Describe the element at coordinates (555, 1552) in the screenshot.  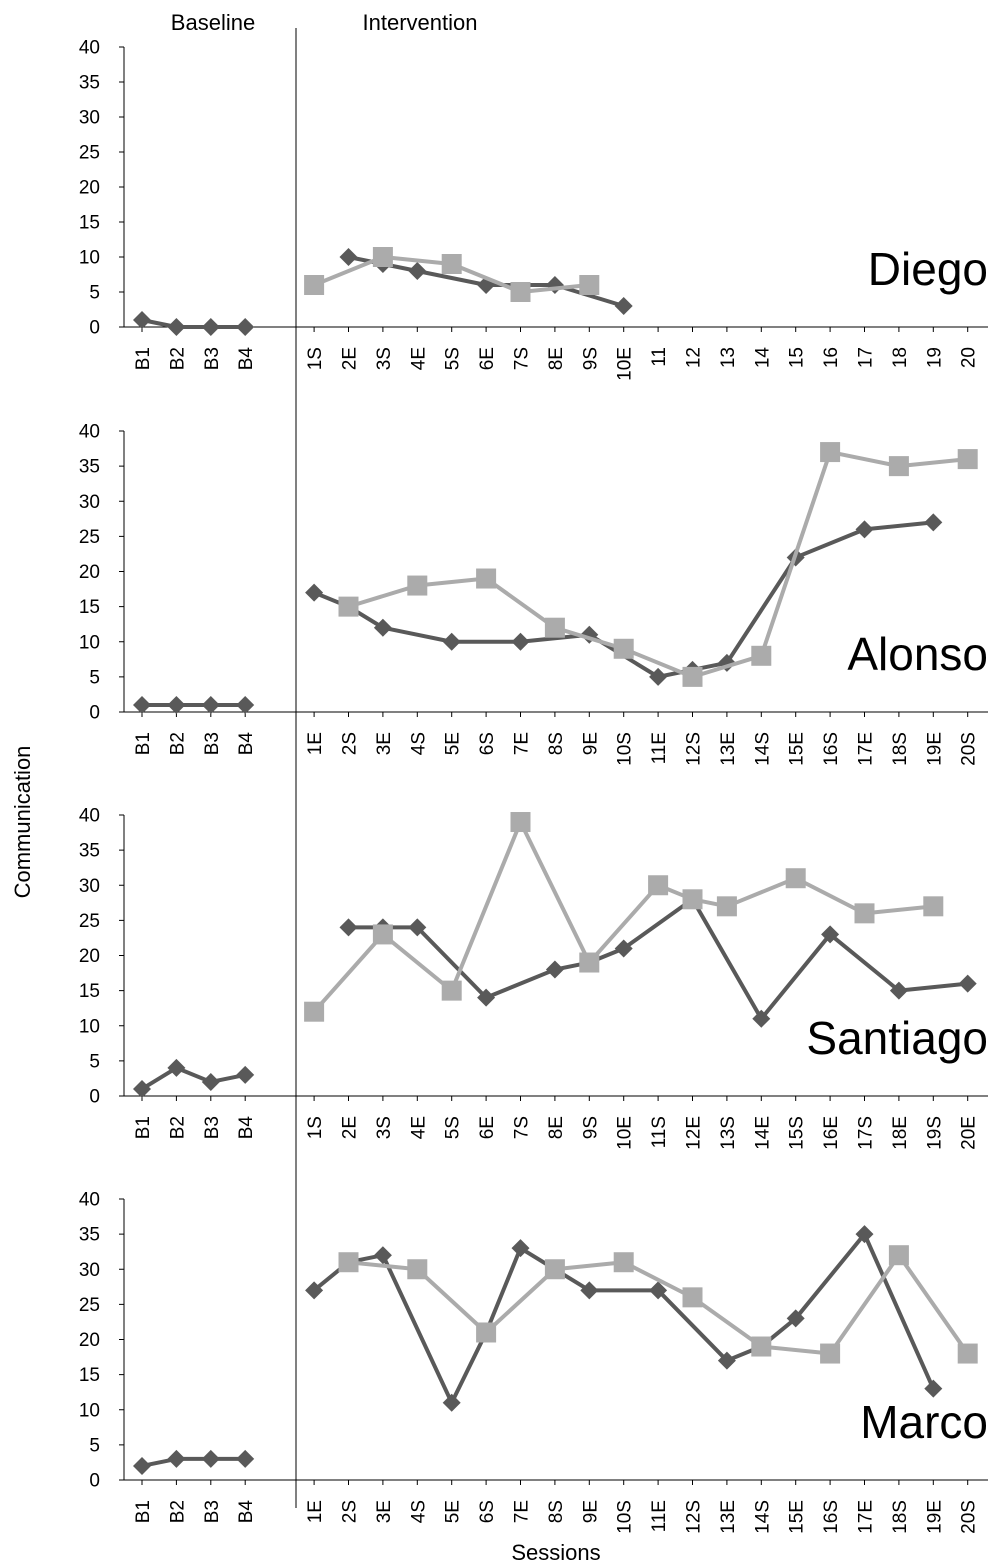
I see `x-axis-label: Sessions` at that location.